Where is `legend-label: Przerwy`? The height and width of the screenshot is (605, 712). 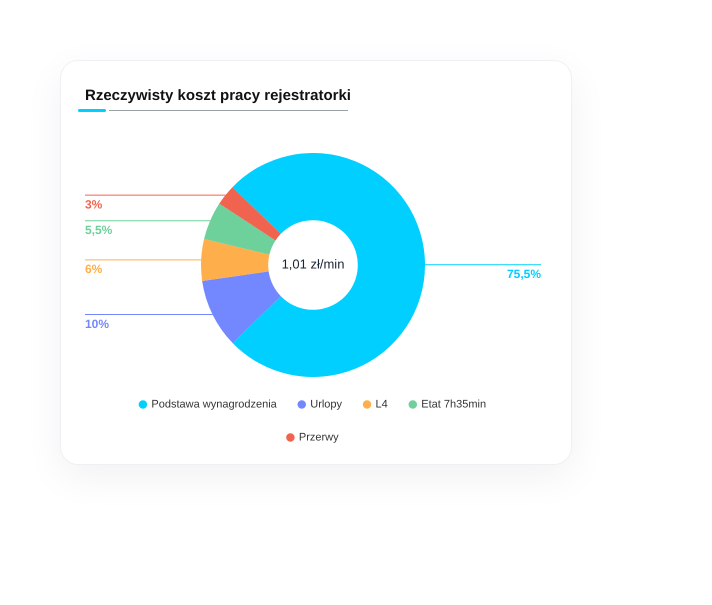
legend-label: Przerwy is located at coordinates (319, 438).